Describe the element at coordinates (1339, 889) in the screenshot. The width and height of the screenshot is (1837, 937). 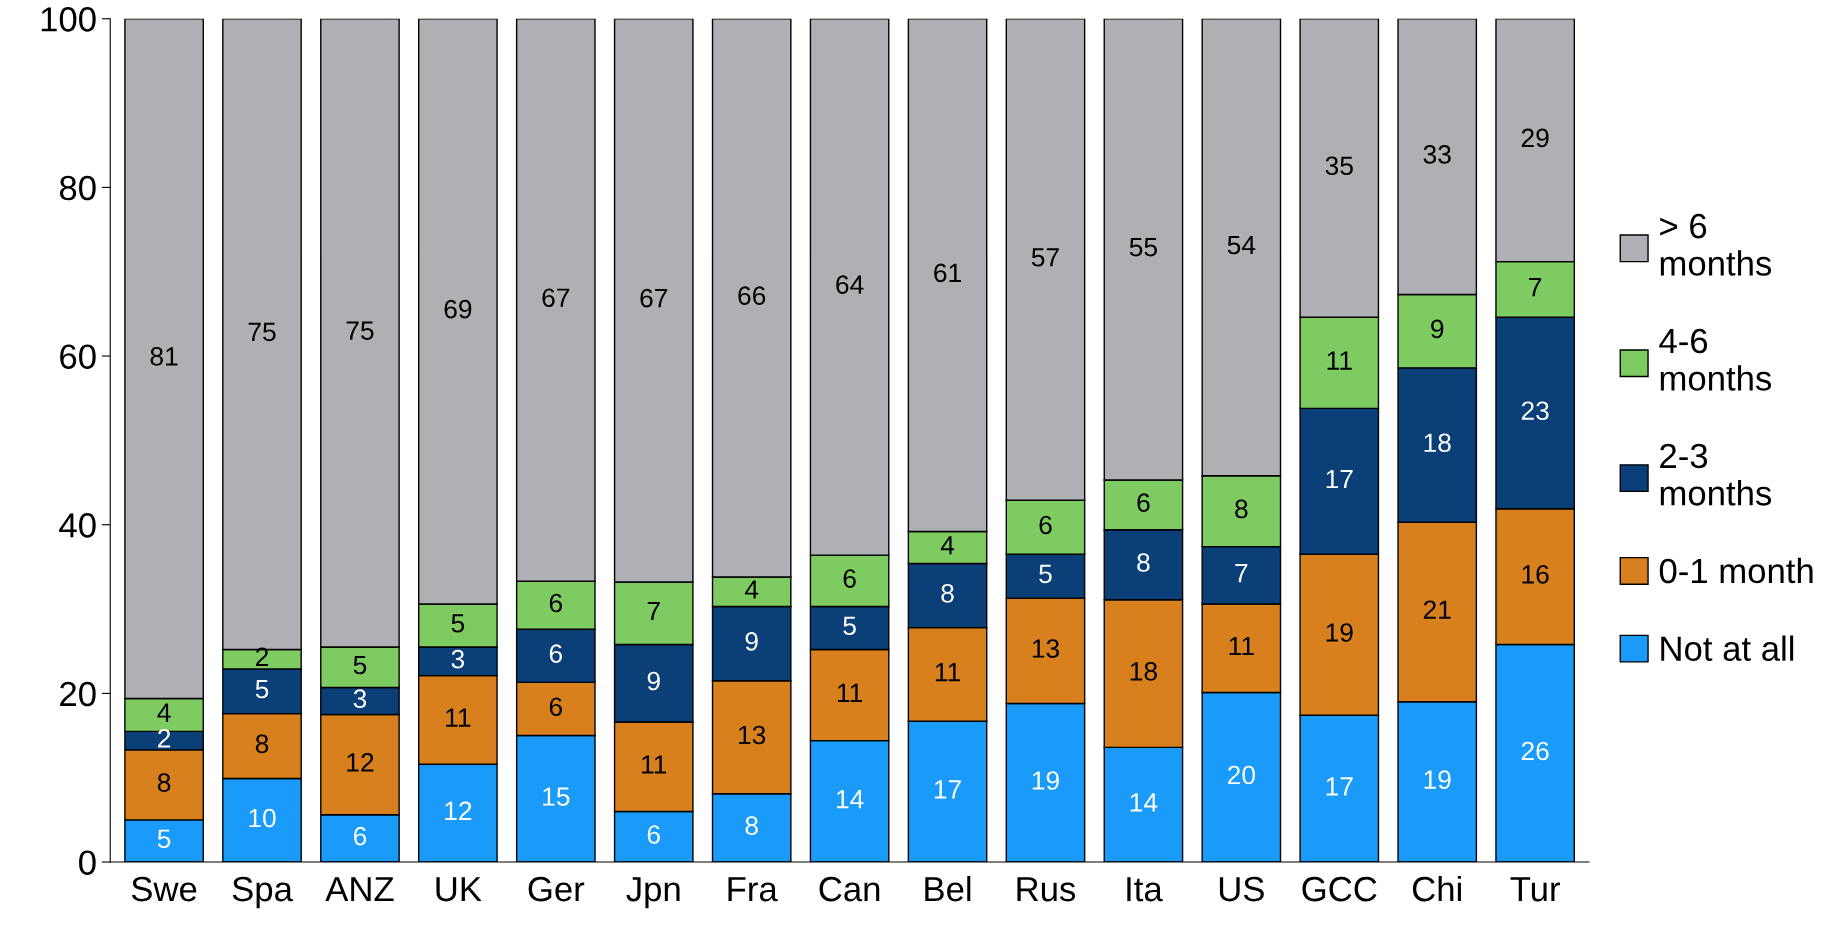
I see `x-tick-label: GCC` at that location.